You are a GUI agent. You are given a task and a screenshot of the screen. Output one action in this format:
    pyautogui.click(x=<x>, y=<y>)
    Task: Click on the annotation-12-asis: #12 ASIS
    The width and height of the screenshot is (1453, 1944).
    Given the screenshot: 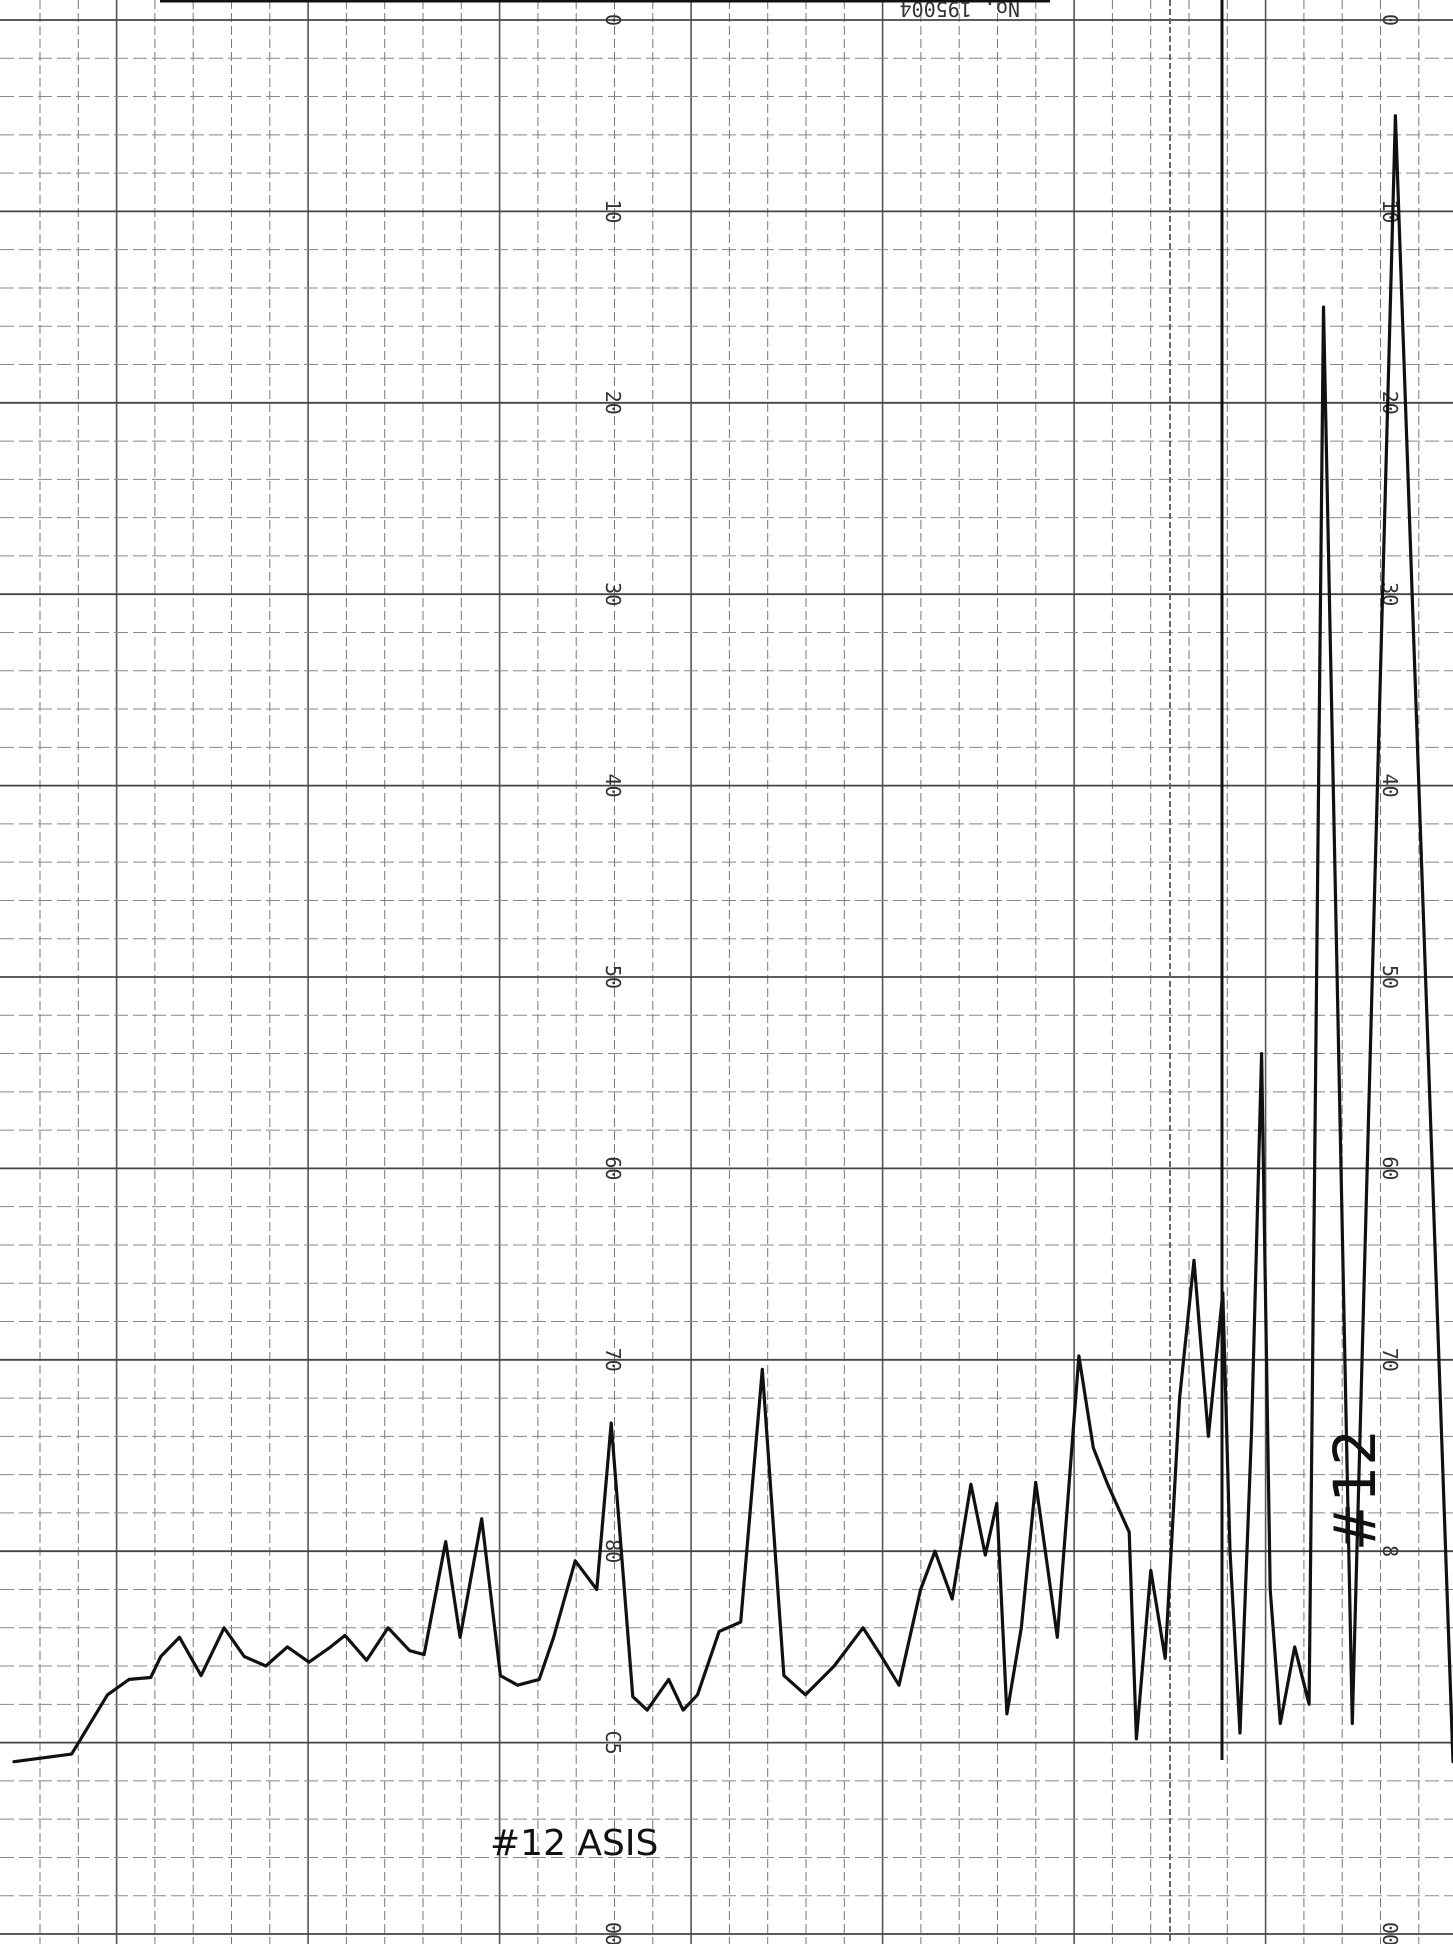 What is the action you would take?
    pyautogui.click(x=574, y=1843)
    